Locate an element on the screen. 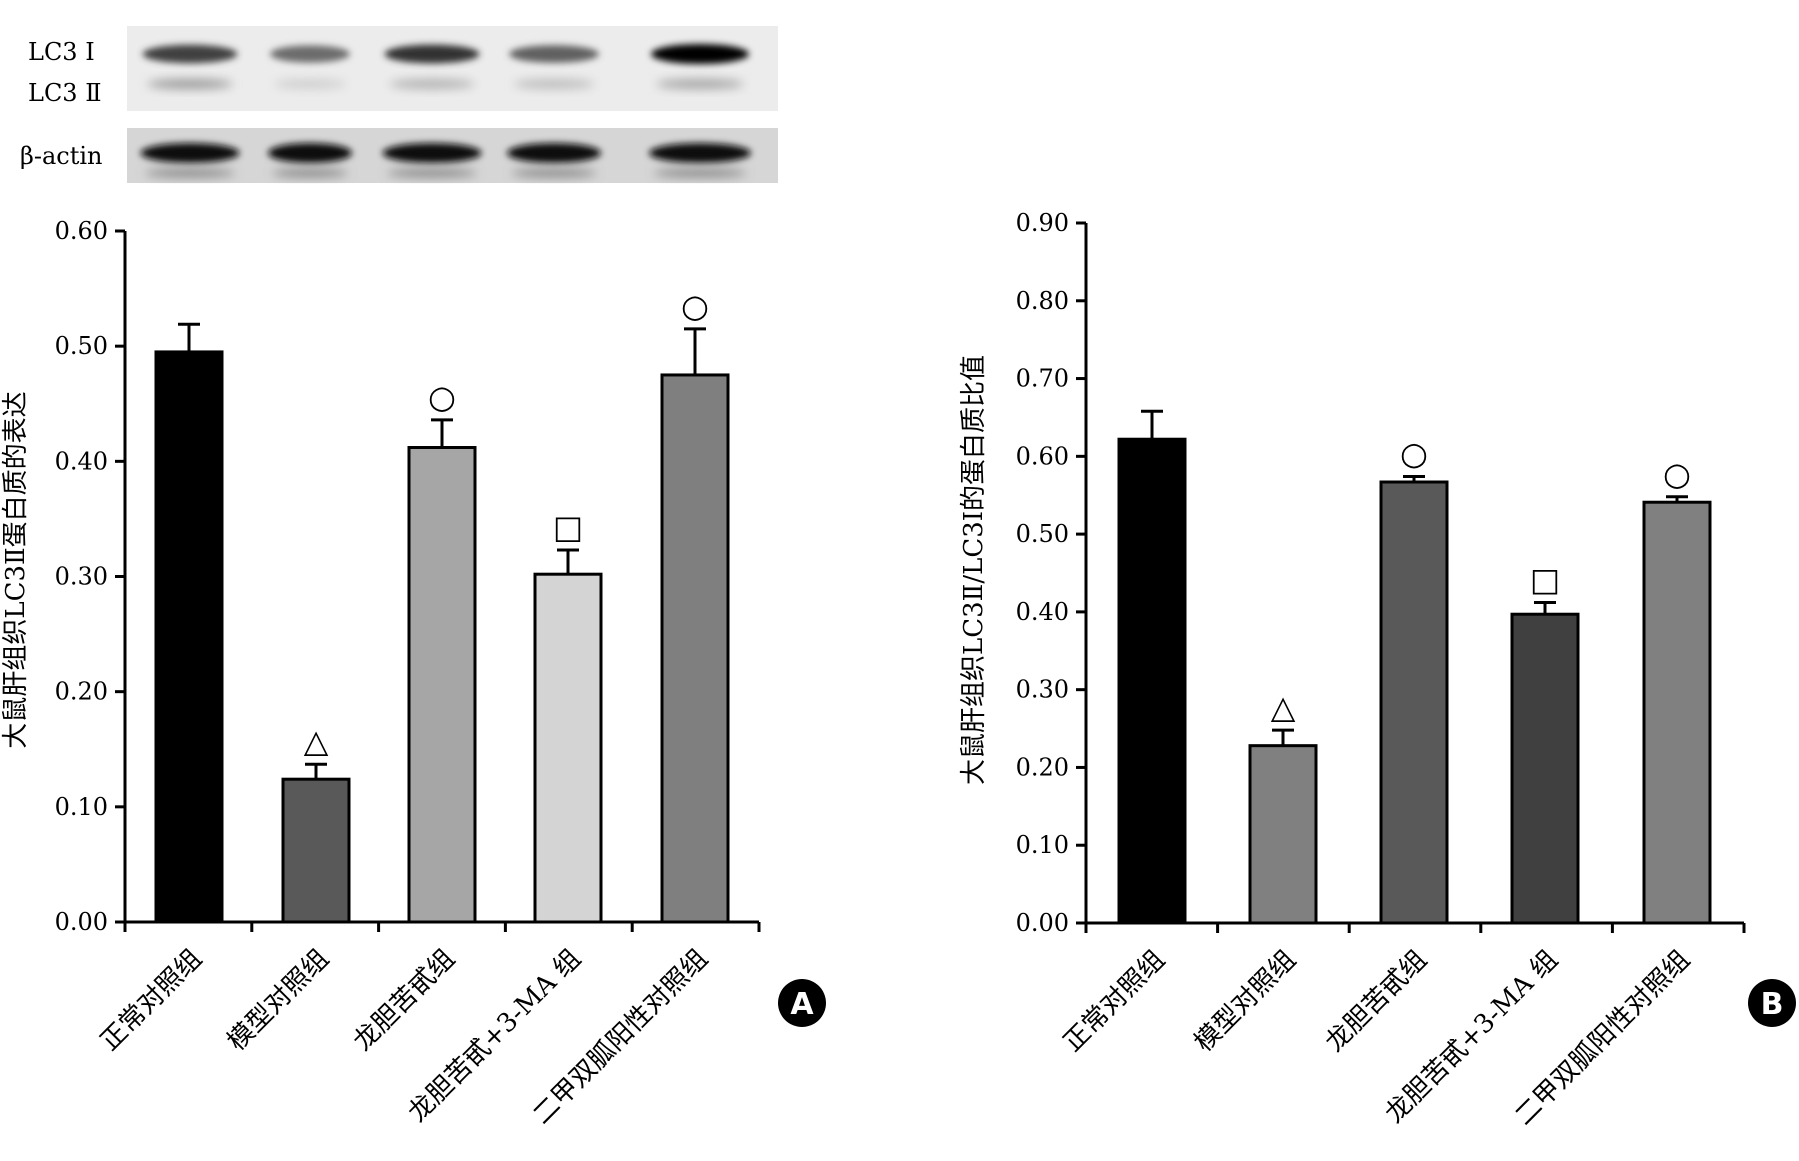  panel-b-y-tick-label: 0.60 is located at coordinates (1042, 456).